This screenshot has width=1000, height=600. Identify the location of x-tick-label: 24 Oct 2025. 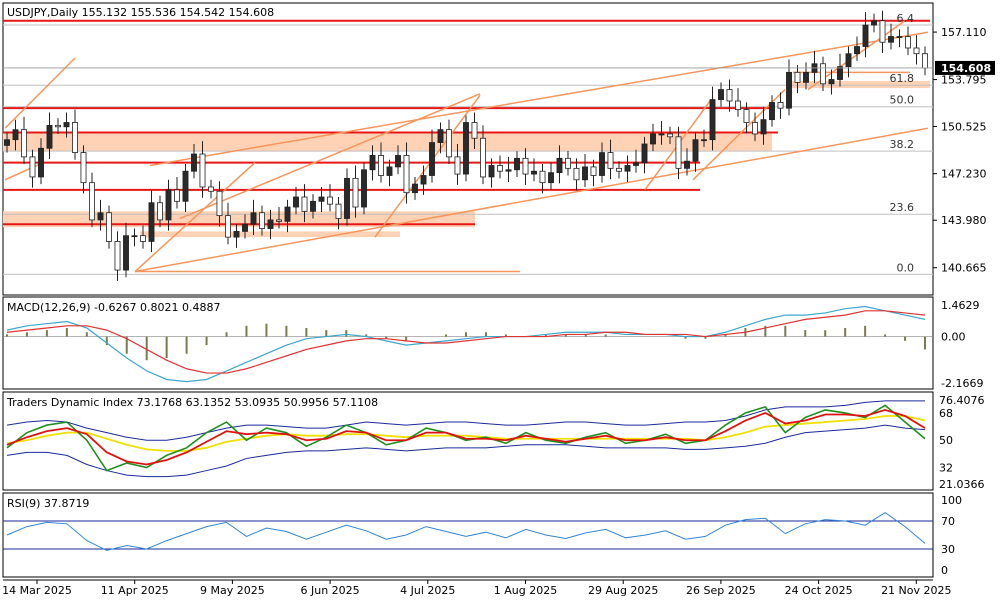
(819, 590).